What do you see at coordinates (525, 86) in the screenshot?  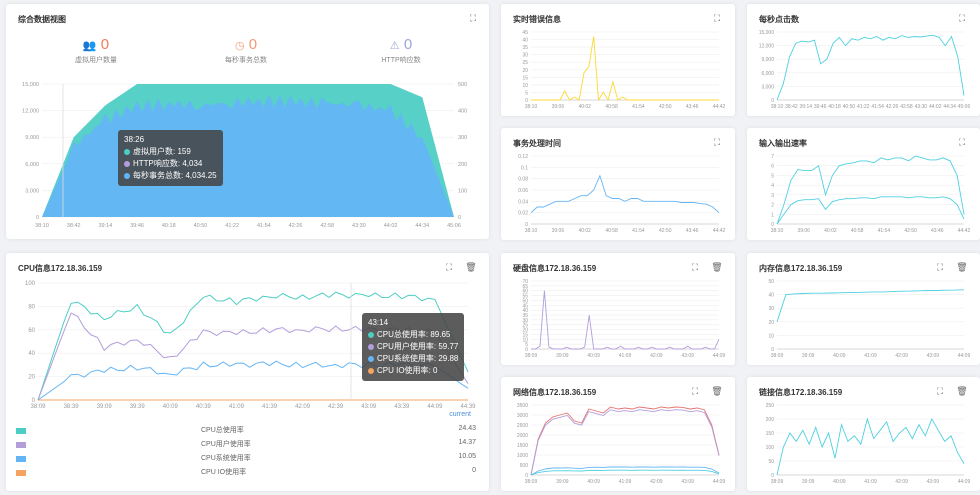 I see `y-tick-label: 10` at bounding box center [525, 86].